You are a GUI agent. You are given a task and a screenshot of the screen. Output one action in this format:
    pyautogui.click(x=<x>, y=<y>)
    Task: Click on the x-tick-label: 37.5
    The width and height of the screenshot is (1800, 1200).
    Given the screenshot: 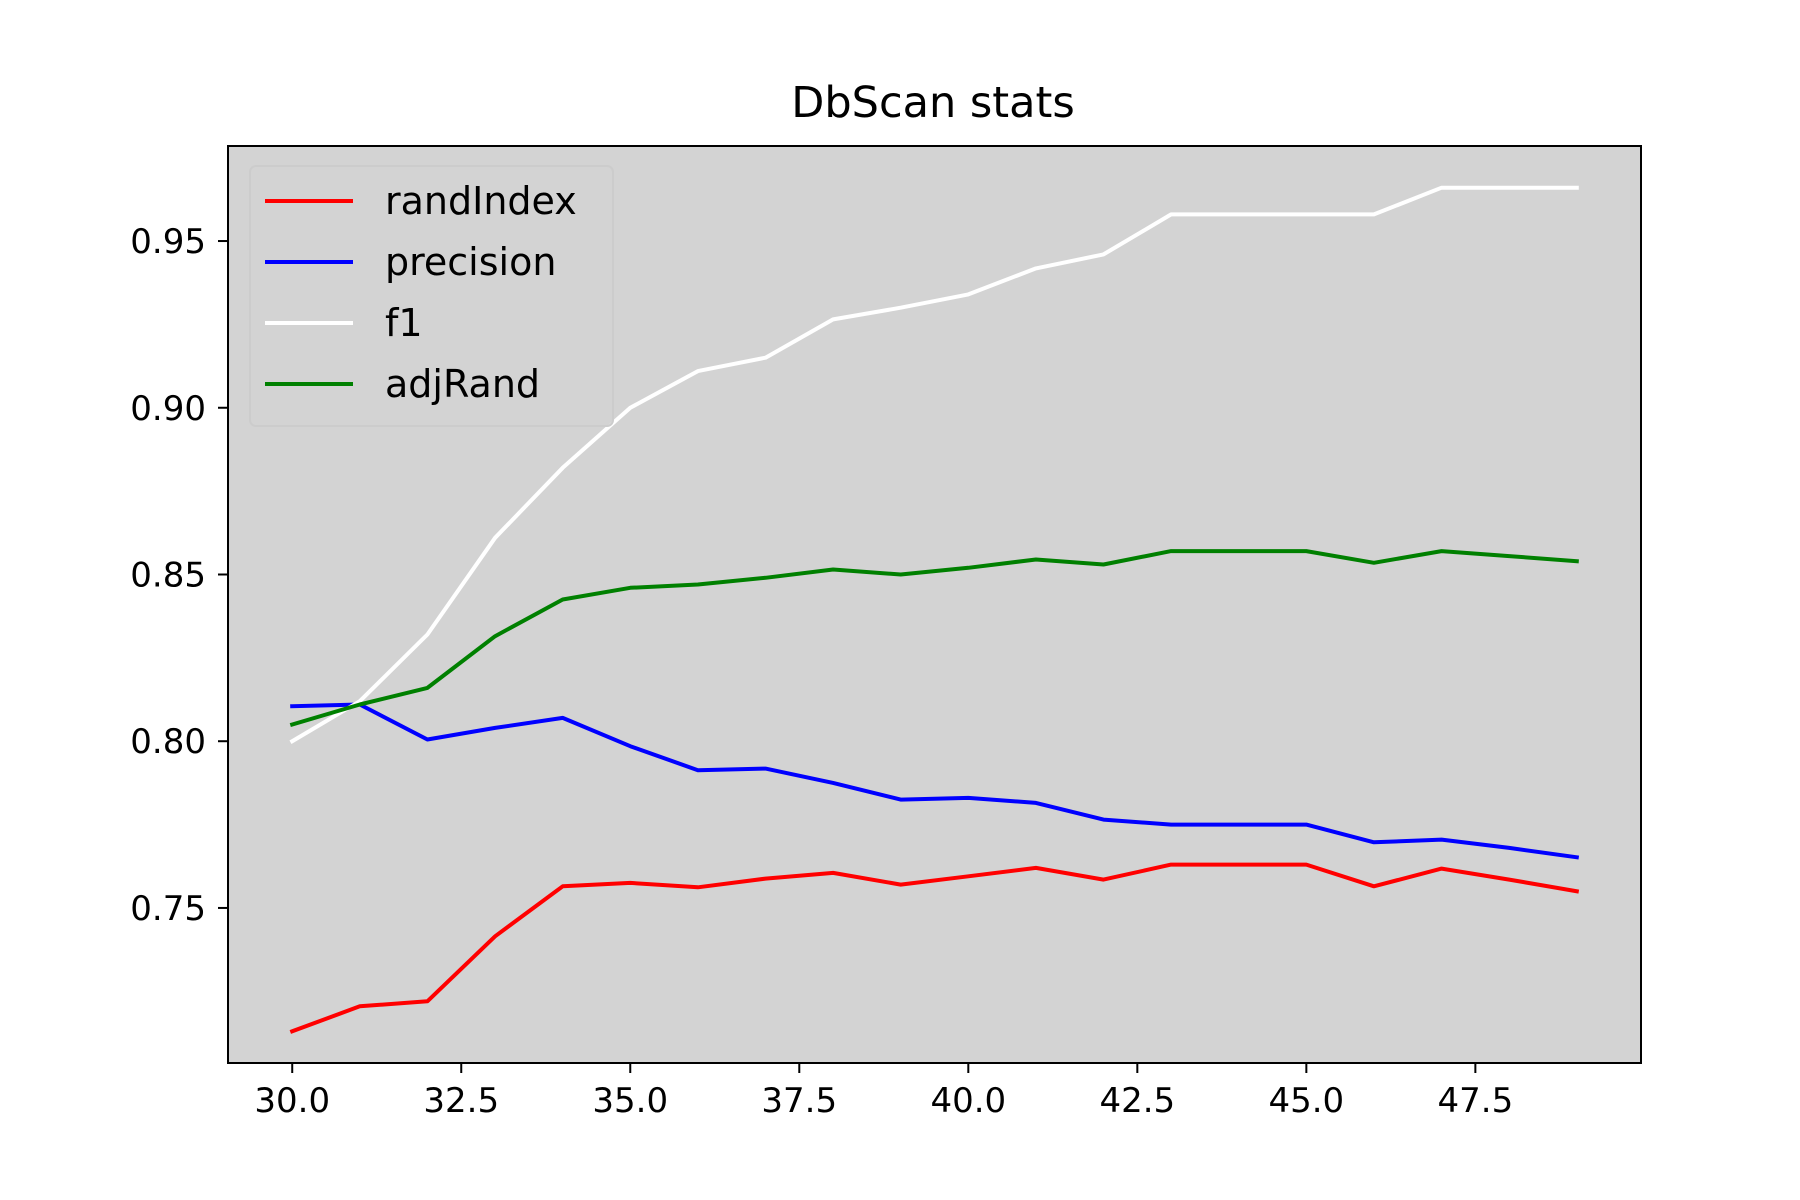 What is the action you would take?
    pyautogui.click(x=799, y=1101)
    